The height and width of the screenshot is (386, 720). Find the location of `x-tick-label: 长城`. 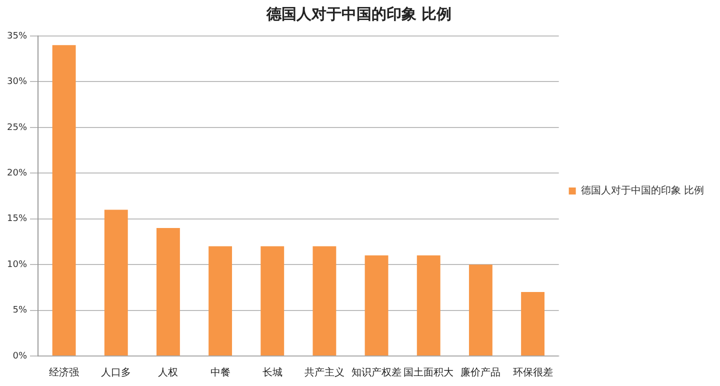

x-tick-label: 长城 is located at coordinates (272, 372).